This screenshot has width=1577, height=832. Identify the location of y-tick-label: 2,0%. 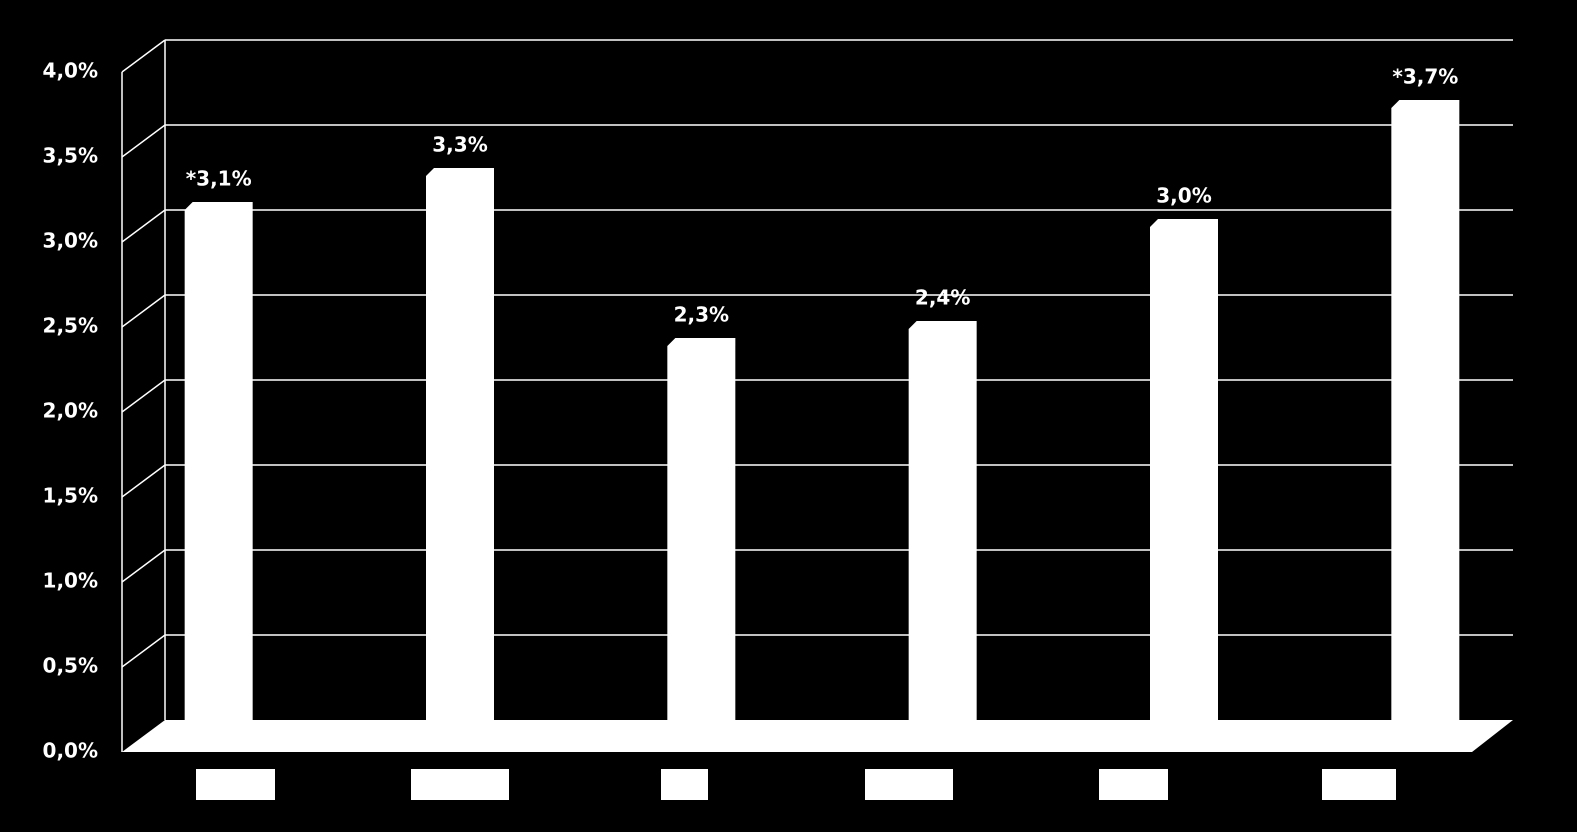
(70, 411).